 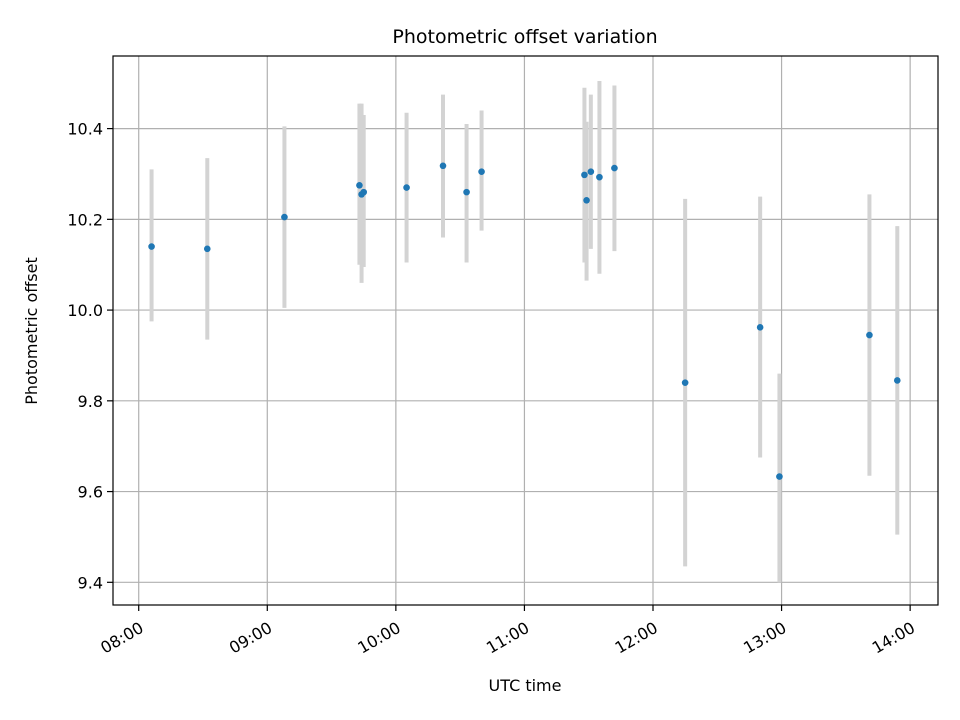 What do you see at coordinates (90, 492) in the screenshot?
I see `y-tick-label: 9.6` at bounding box center [90, 492].